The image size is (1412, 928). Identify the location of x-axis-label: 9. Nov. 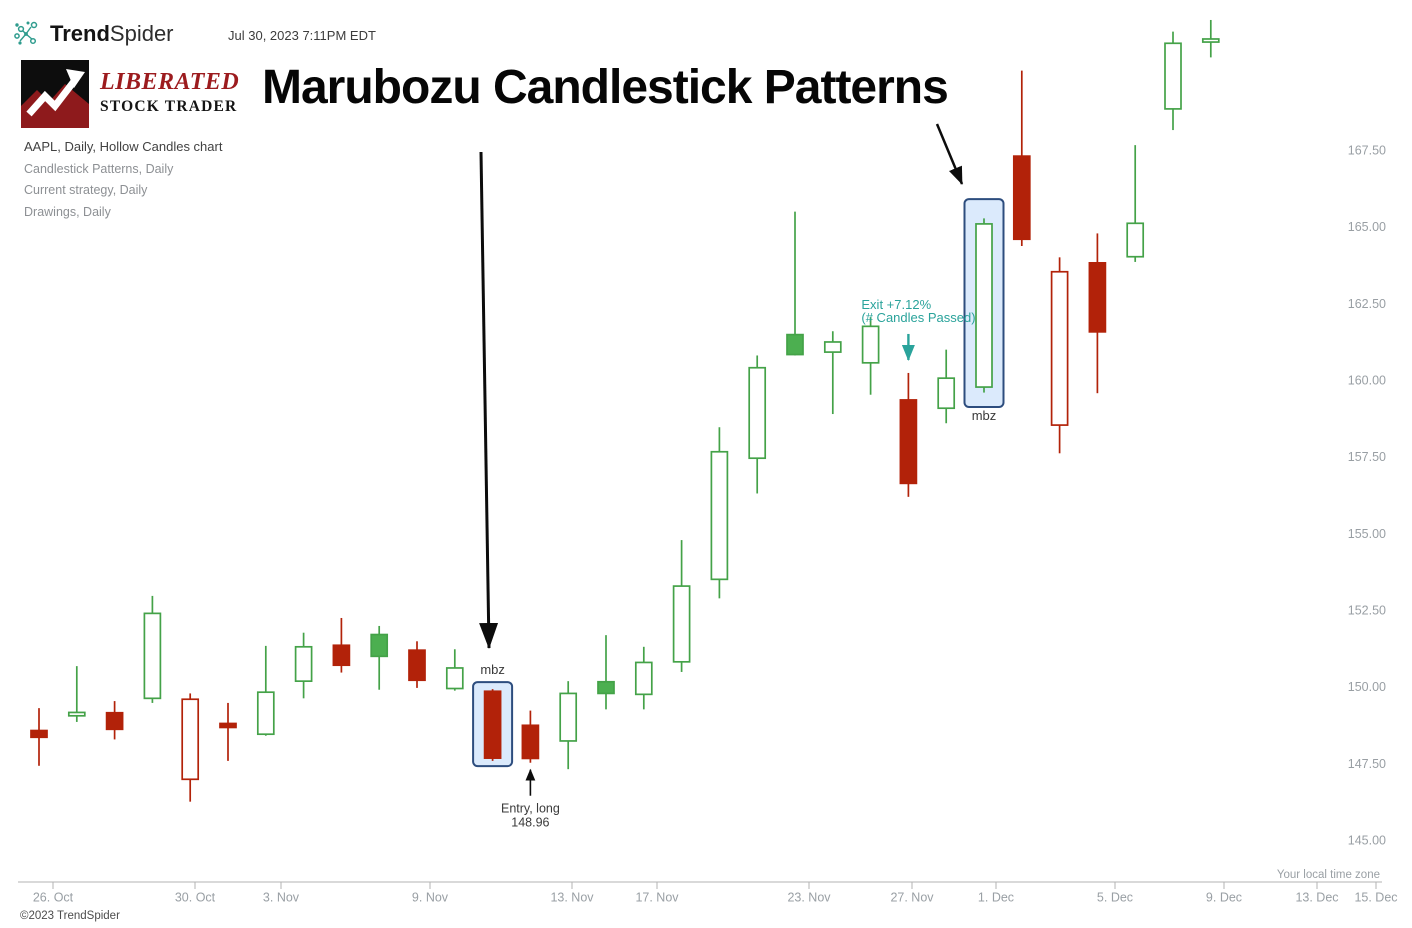
(430, 898).